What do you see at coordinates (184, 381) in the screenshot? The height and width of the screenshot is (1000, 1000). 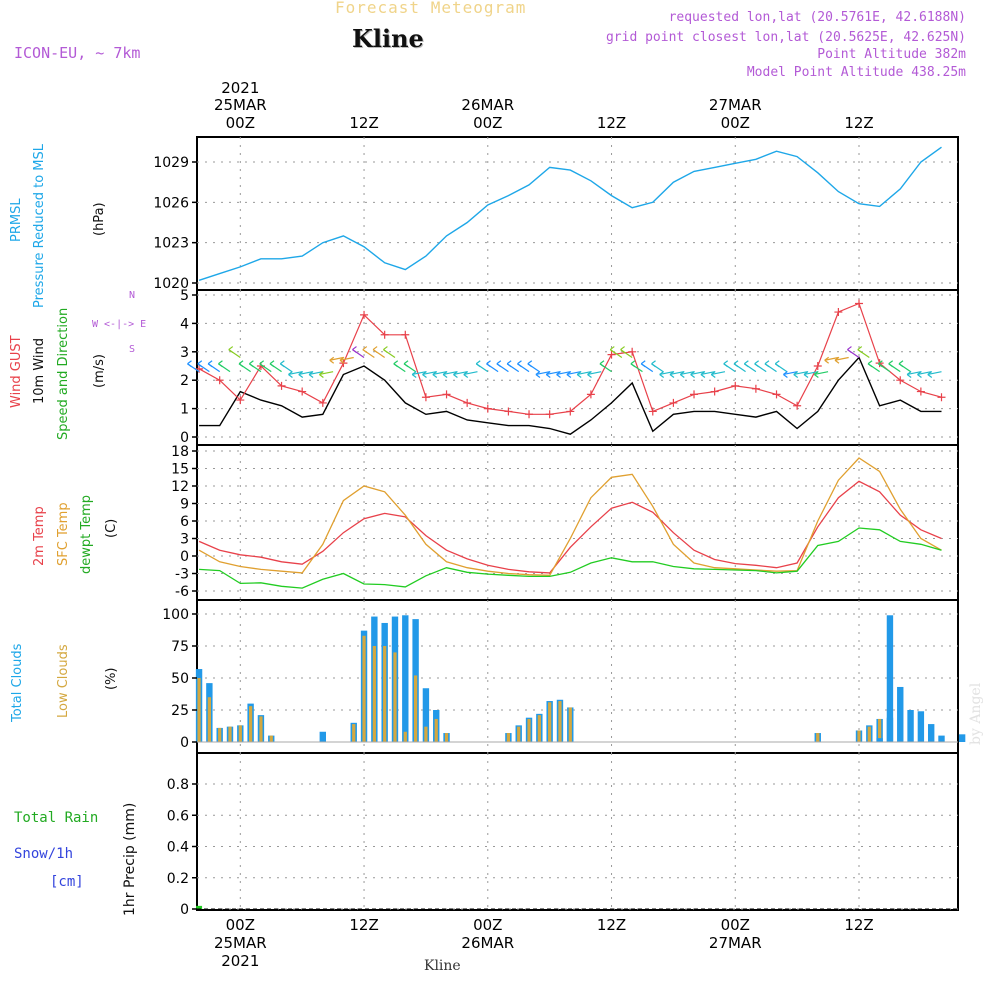 I see `ytick-label: 2` at bounding box center [184, 381].